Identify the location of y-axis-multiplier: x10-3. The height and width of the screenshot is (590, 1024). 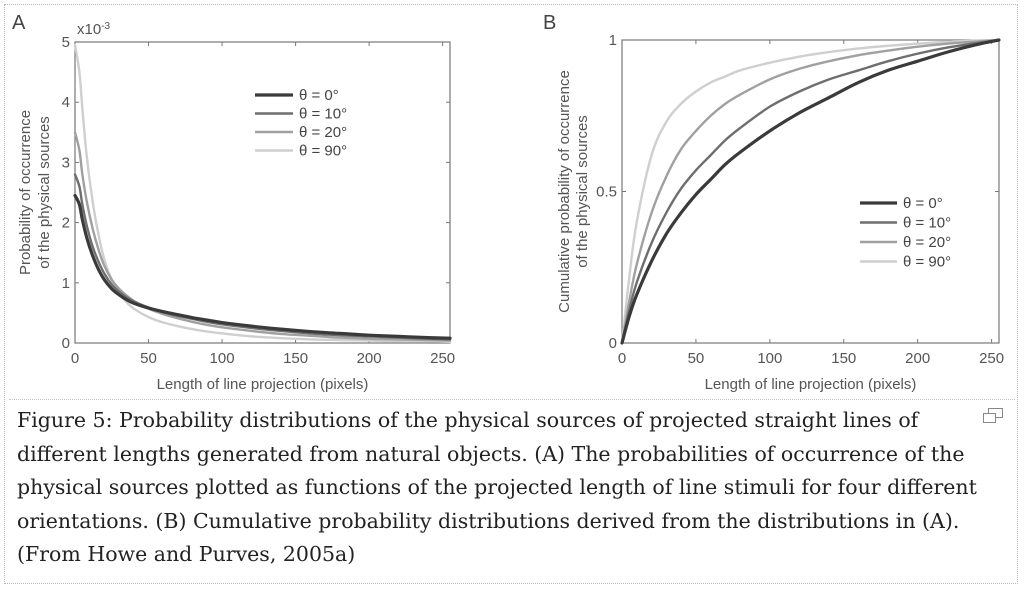
(94, 29).